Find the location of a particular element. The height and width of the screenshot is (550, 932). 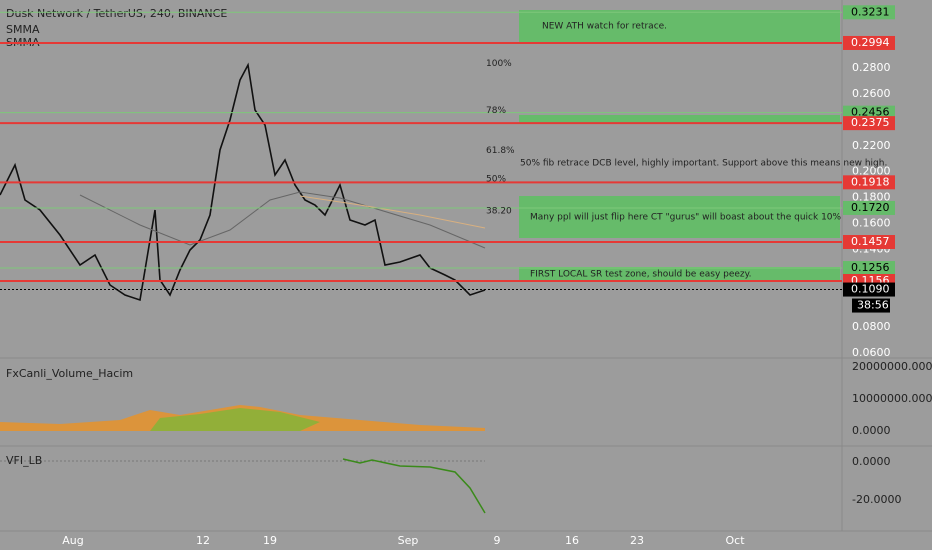

time-label: Oct is located at coordinates (735, 540).